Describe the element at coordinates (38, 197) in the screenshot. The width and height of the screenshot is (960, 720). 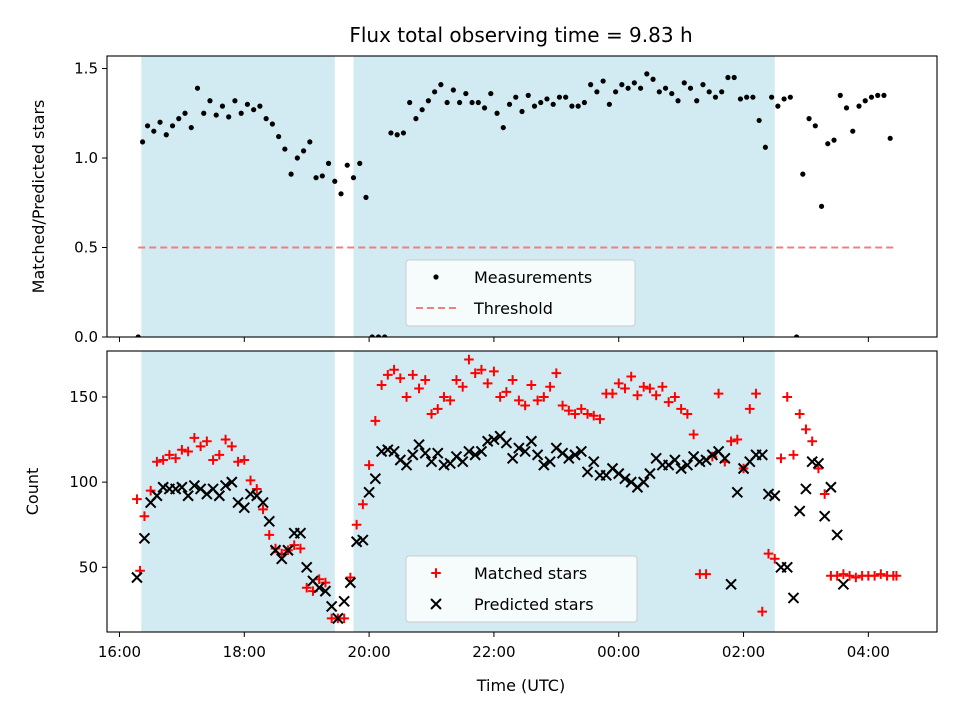
I see `y-axis-label: Matched/Predicted stars` at that location.